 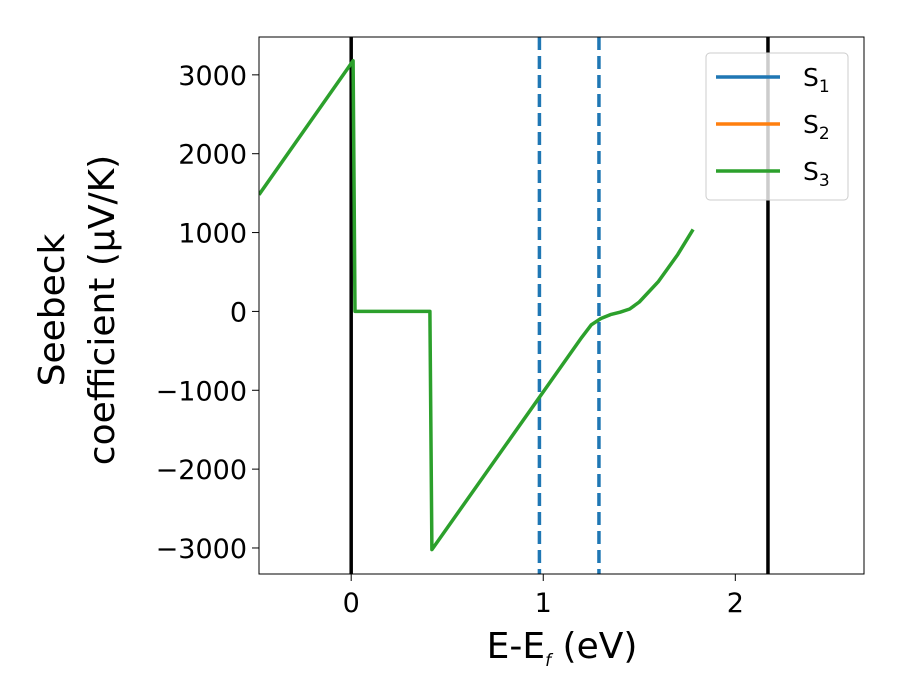 What do you see at coordinates (351, 603) in the screenshot?
I see `x-tick-label-0: 0` at bounding box center [351, 603].